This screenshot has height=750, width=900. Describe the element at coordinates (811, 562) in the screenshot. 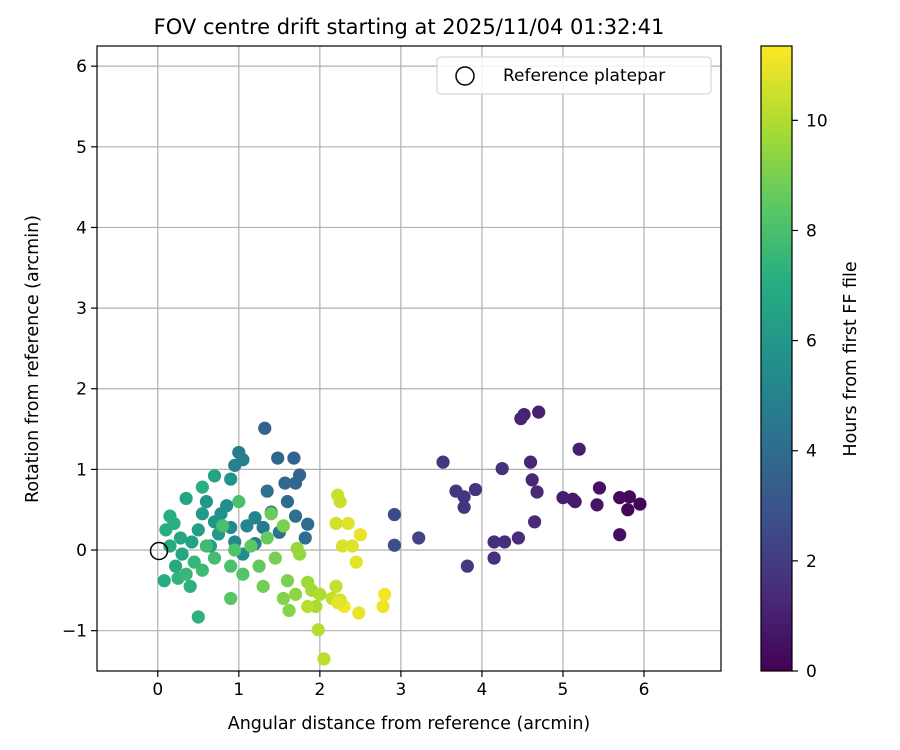

I see `colorbar-tick-label: 2` at that location.